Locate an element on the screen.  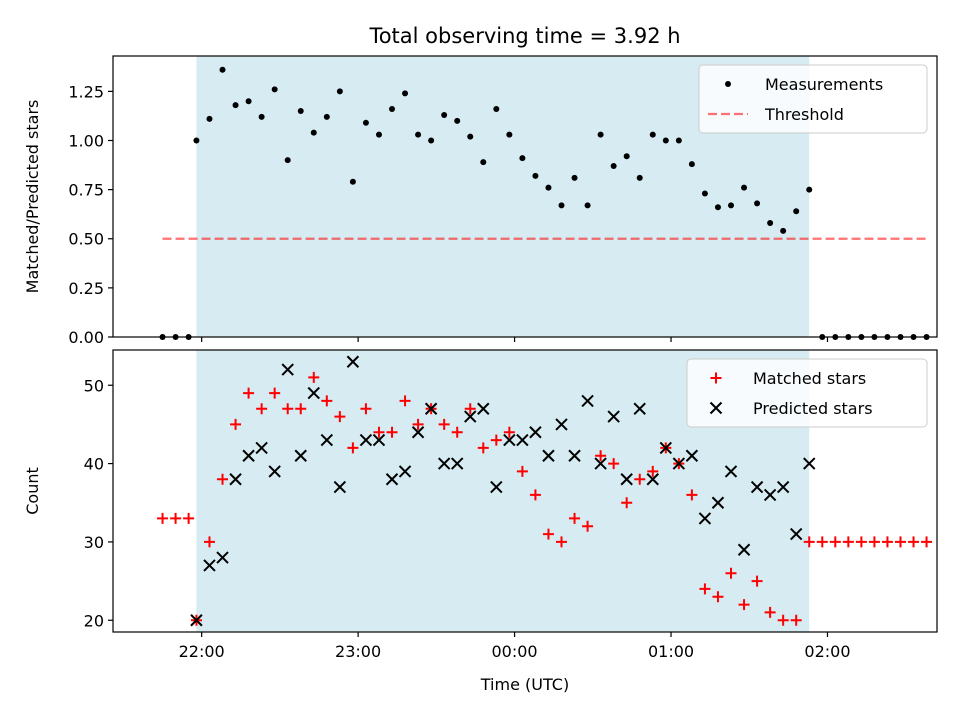
y-axis-label: Count is located at coordinates (32, 491).